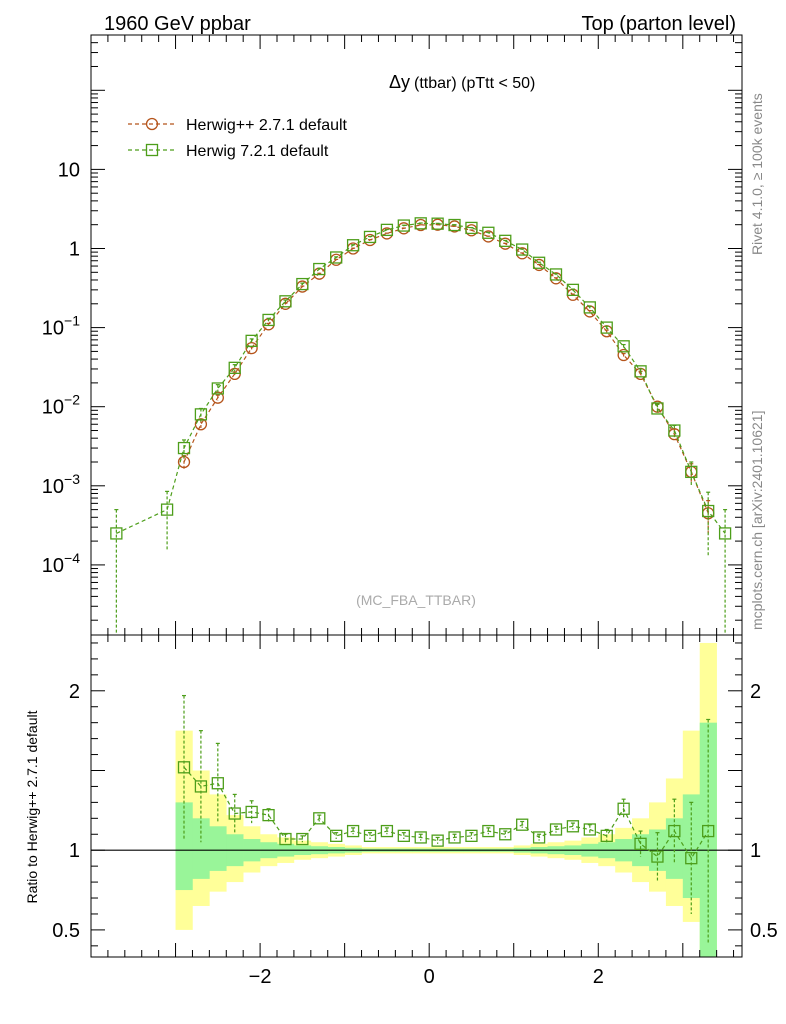  What do you see at coordinates (74, 692) in the screenshot?
I see `ratio-y-tick-label-left: 2` at bounding box center [74, 692].